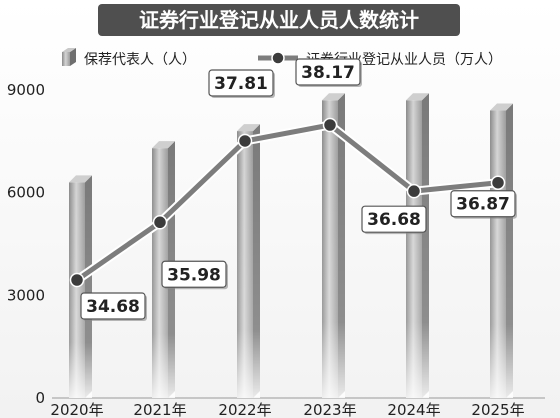 This screenshot has width=560, height=418. I want to click on data-label-text: 36.68, so click(394, 220).